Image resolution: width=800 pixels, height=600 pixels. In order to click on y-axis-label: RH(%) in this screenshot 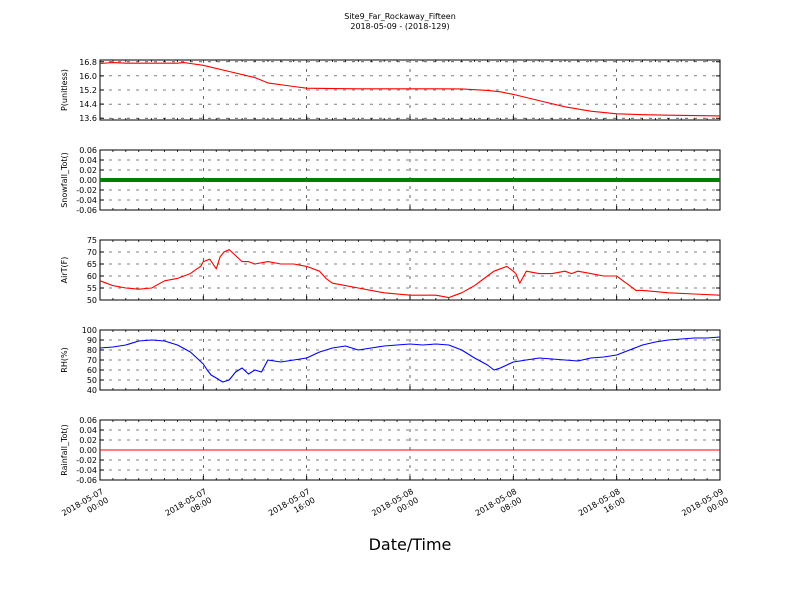, I will do `click(64, 359)`.